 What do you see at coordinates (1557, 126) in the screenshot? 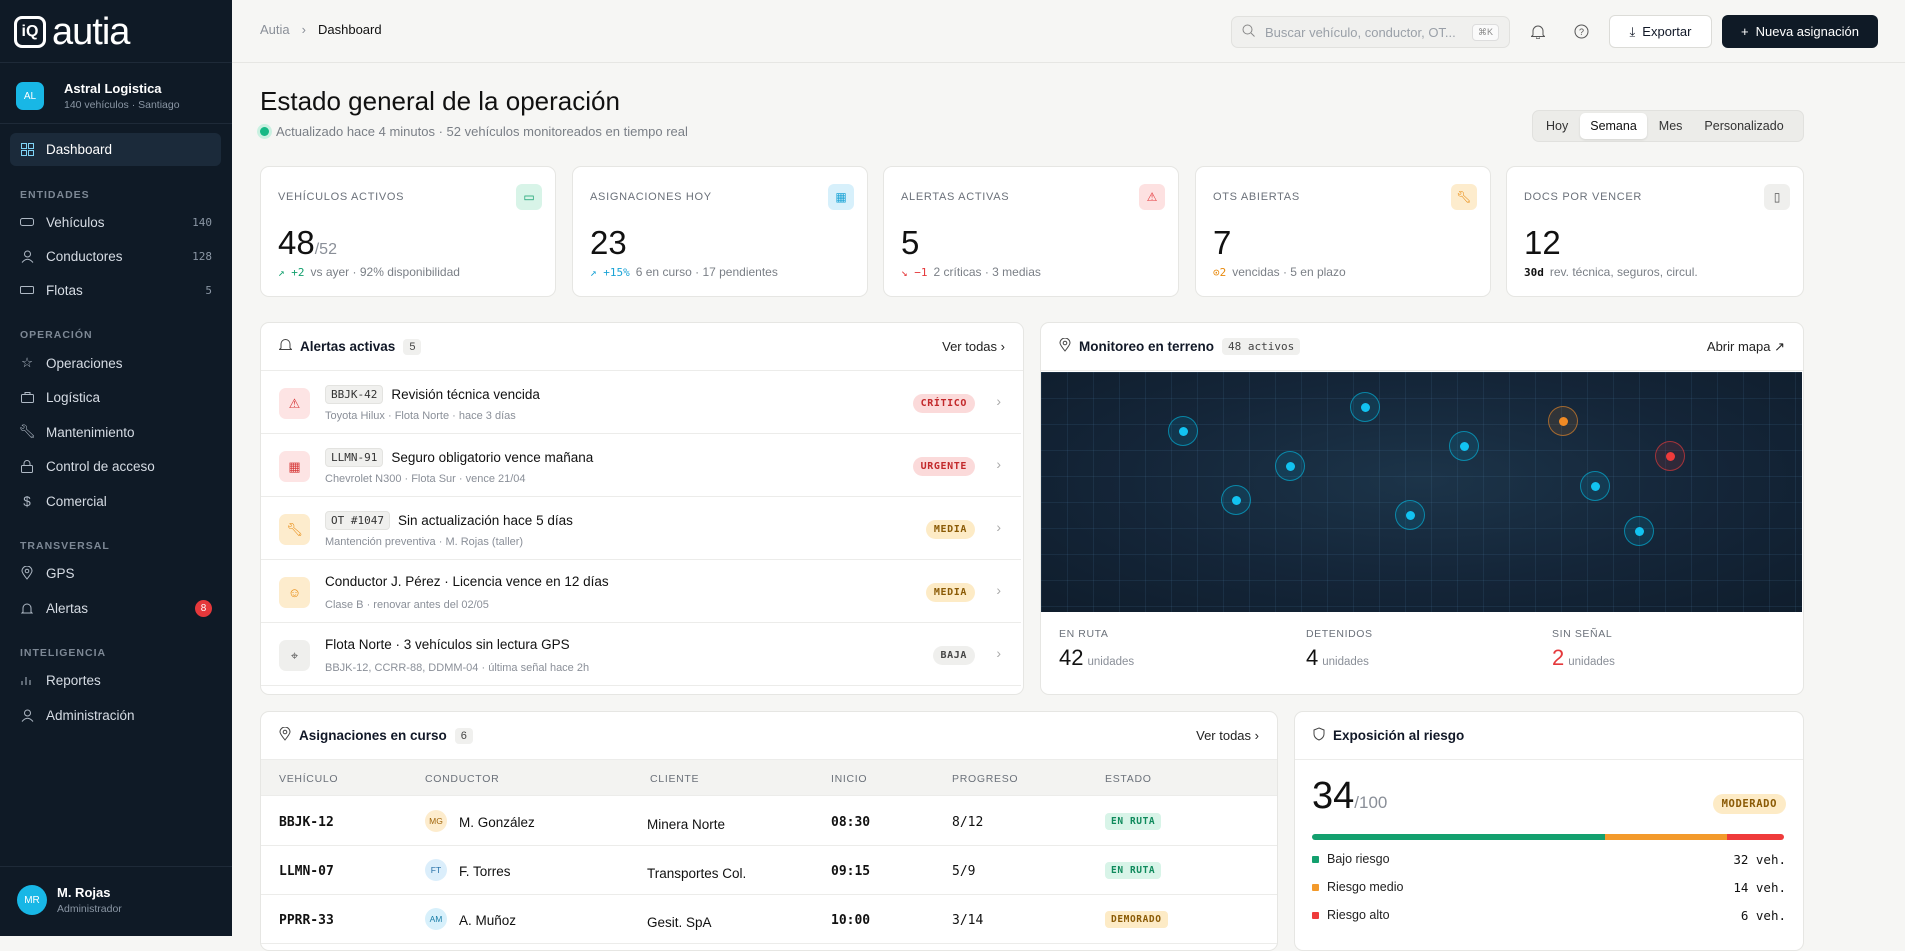
I see `range-hoy: Hoy` at bounding box center [1557, 126].